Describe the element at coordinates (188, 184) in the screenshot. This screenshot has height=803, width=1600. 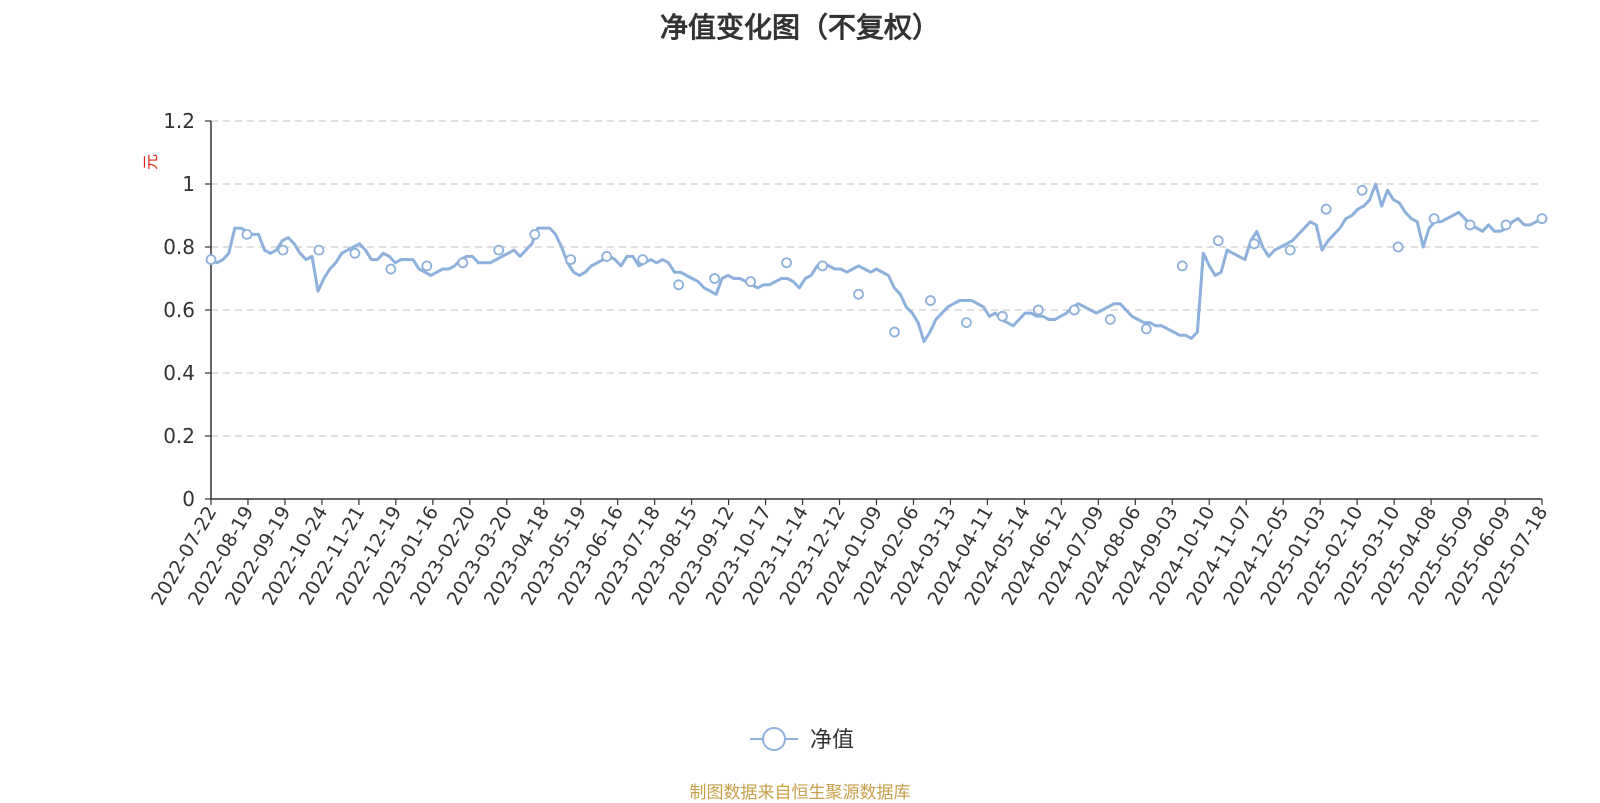
I see `y-tick-label: 1` at that location.